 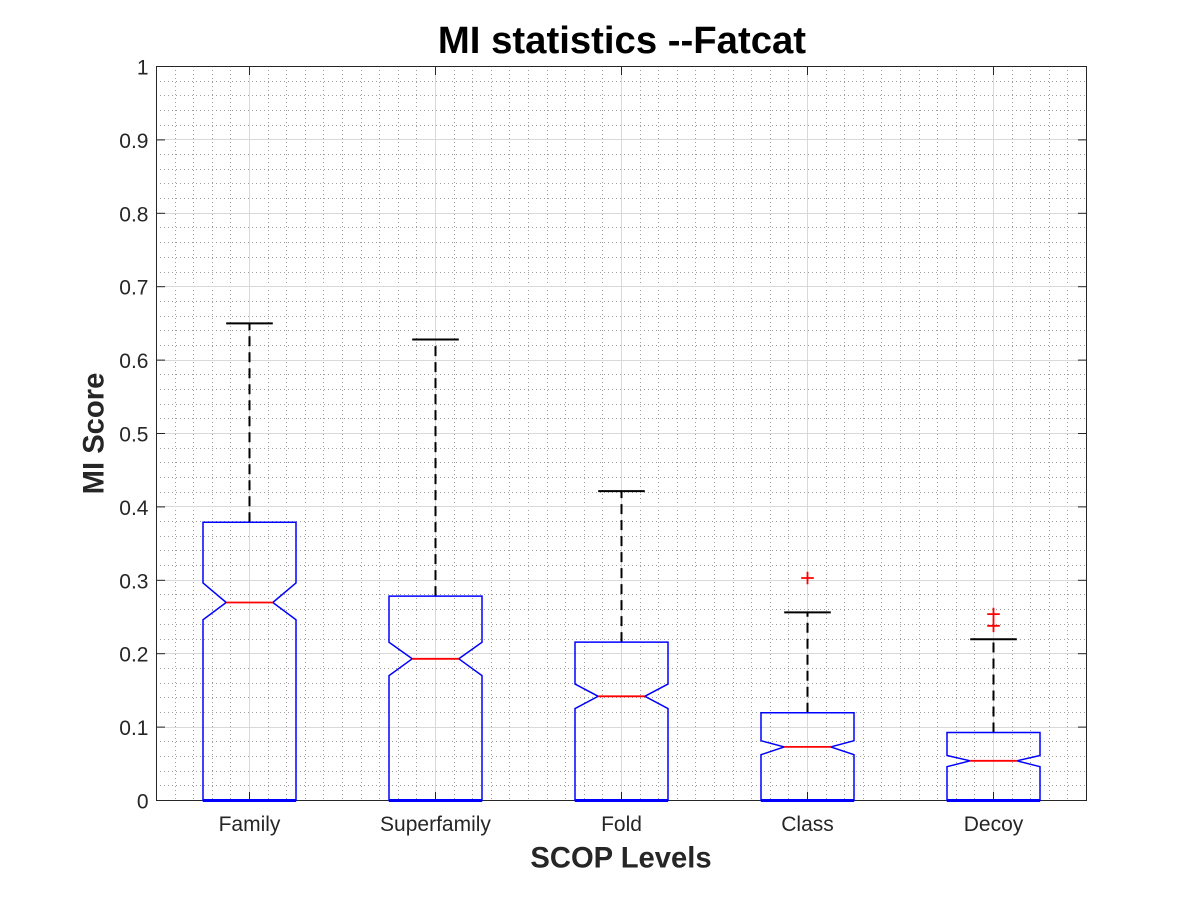 What do you see at coordinates (95, 434) in the screenshot?
I see `svg-text: MI Score` at bounding box center [95, 434].